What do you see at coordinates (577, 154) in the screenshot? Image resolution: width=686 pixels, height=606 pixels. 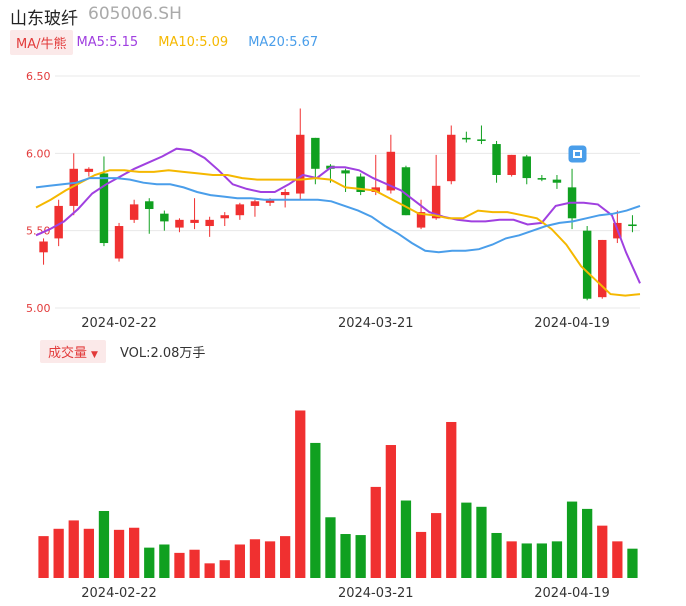 I see `info-marker-icon` at bounding box center [577, 154].